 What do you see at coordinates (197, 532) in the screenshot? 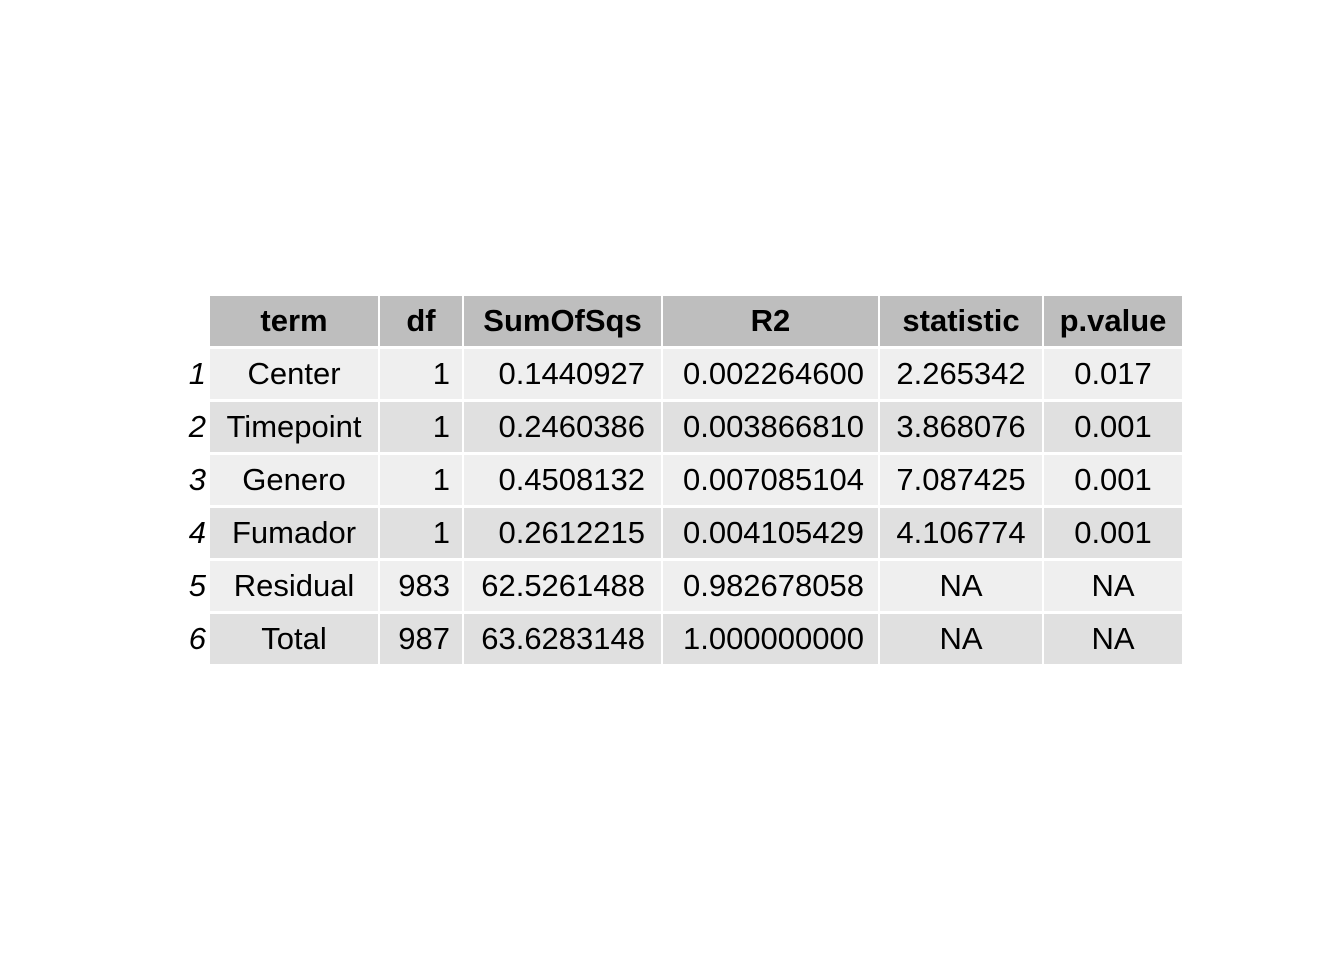
I see `row-number: 4` at bounding box center [197, 532].